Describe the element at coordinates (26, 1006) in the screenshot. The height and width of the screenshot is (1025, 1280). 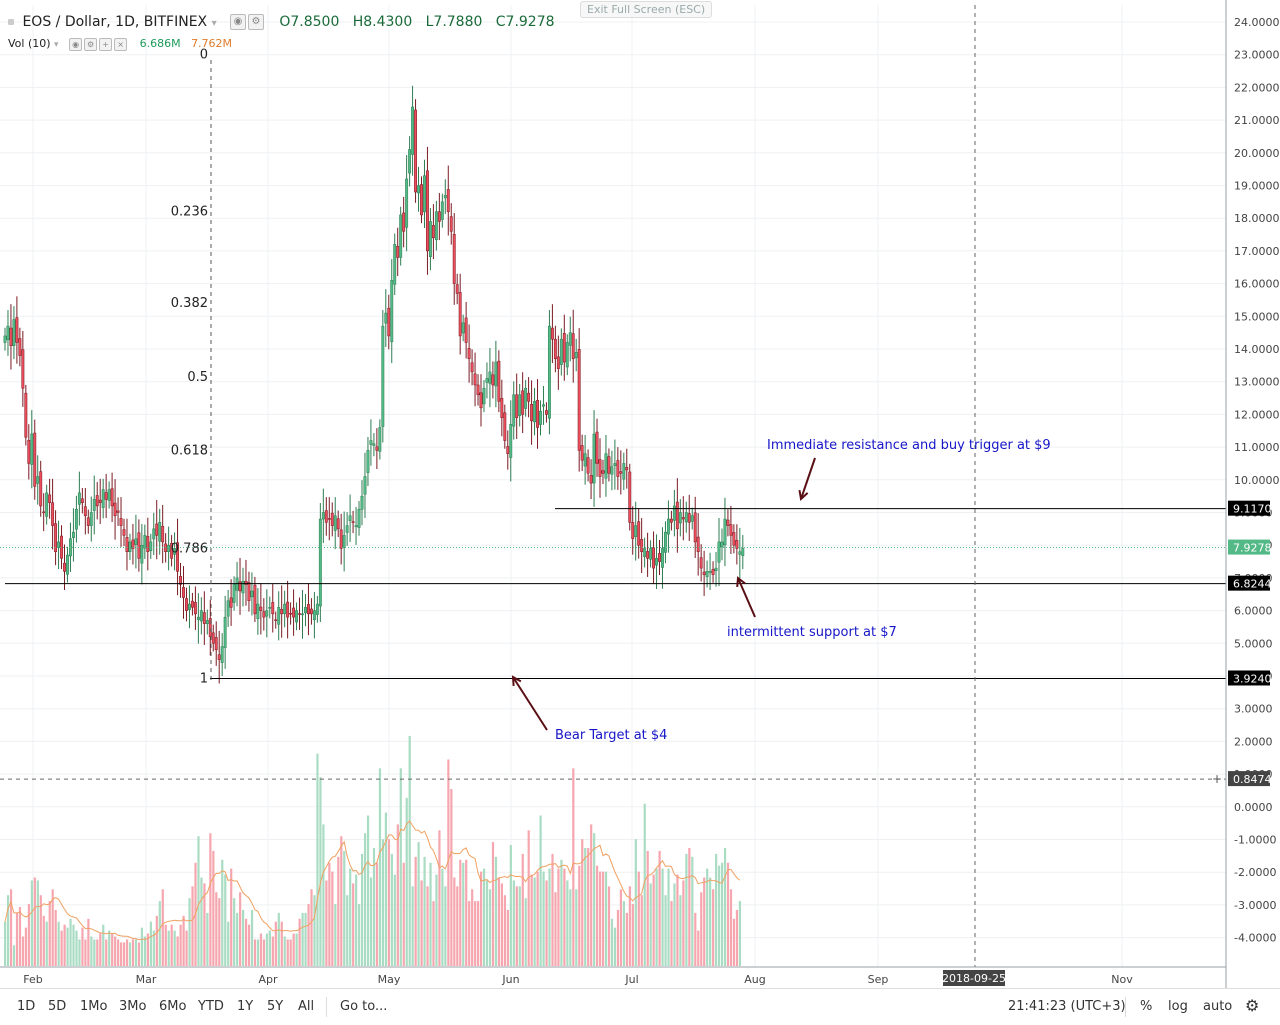
I see `range-1d-button: 1D` at that location.